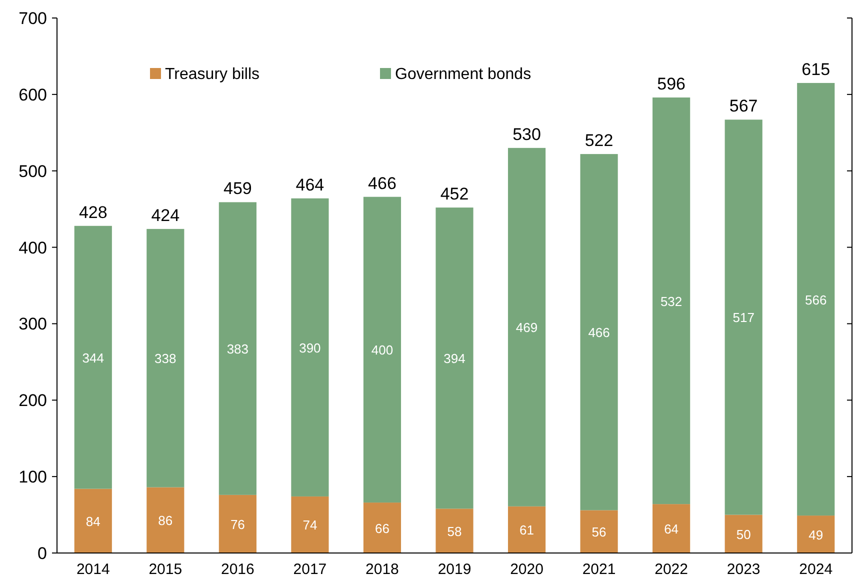 This screenshot has height=579, width=858. I want to click on data-label: 532, so click(671, 301).